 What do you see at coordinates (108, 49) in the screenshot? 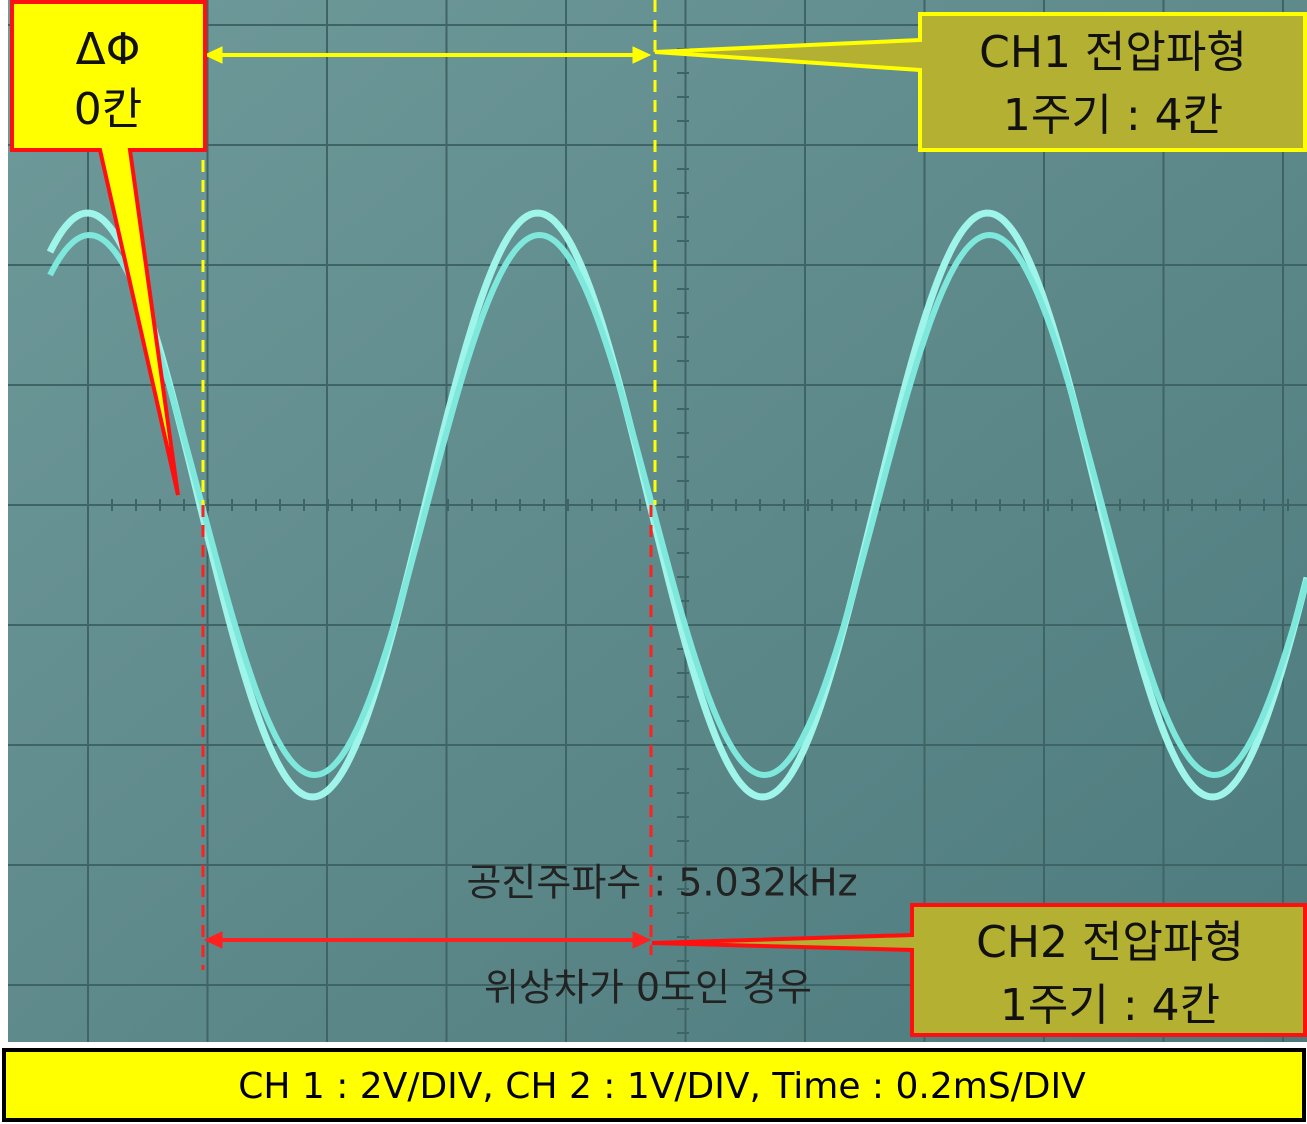
I see `callout-text: ΔΦ` at bounding box center [108, 49].